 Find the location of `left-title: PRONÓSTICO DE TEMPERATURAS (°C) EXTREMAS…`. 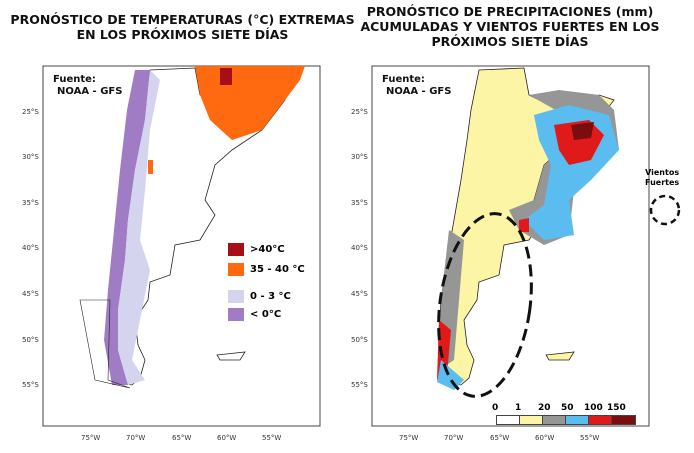

left-title: PRONÓSTICO DE TEMPERATURAS (°C) EXTREMAS… is located at coordinates (182, 27).